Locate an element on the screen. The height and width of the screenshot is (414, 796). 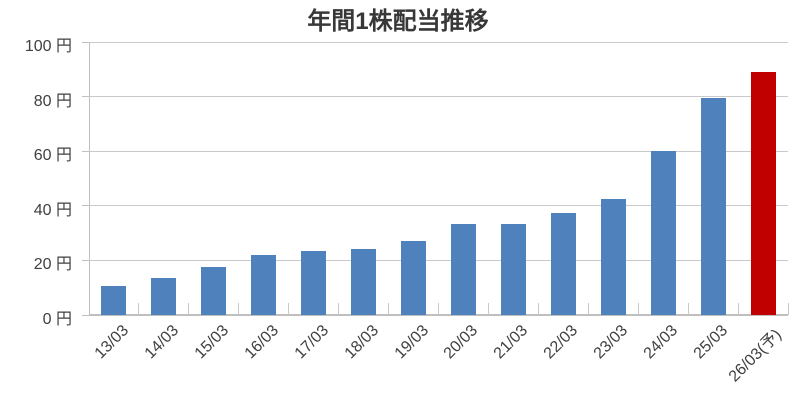
x-axis-label-14/03: 14/03 is located at coordinates (161, 342).